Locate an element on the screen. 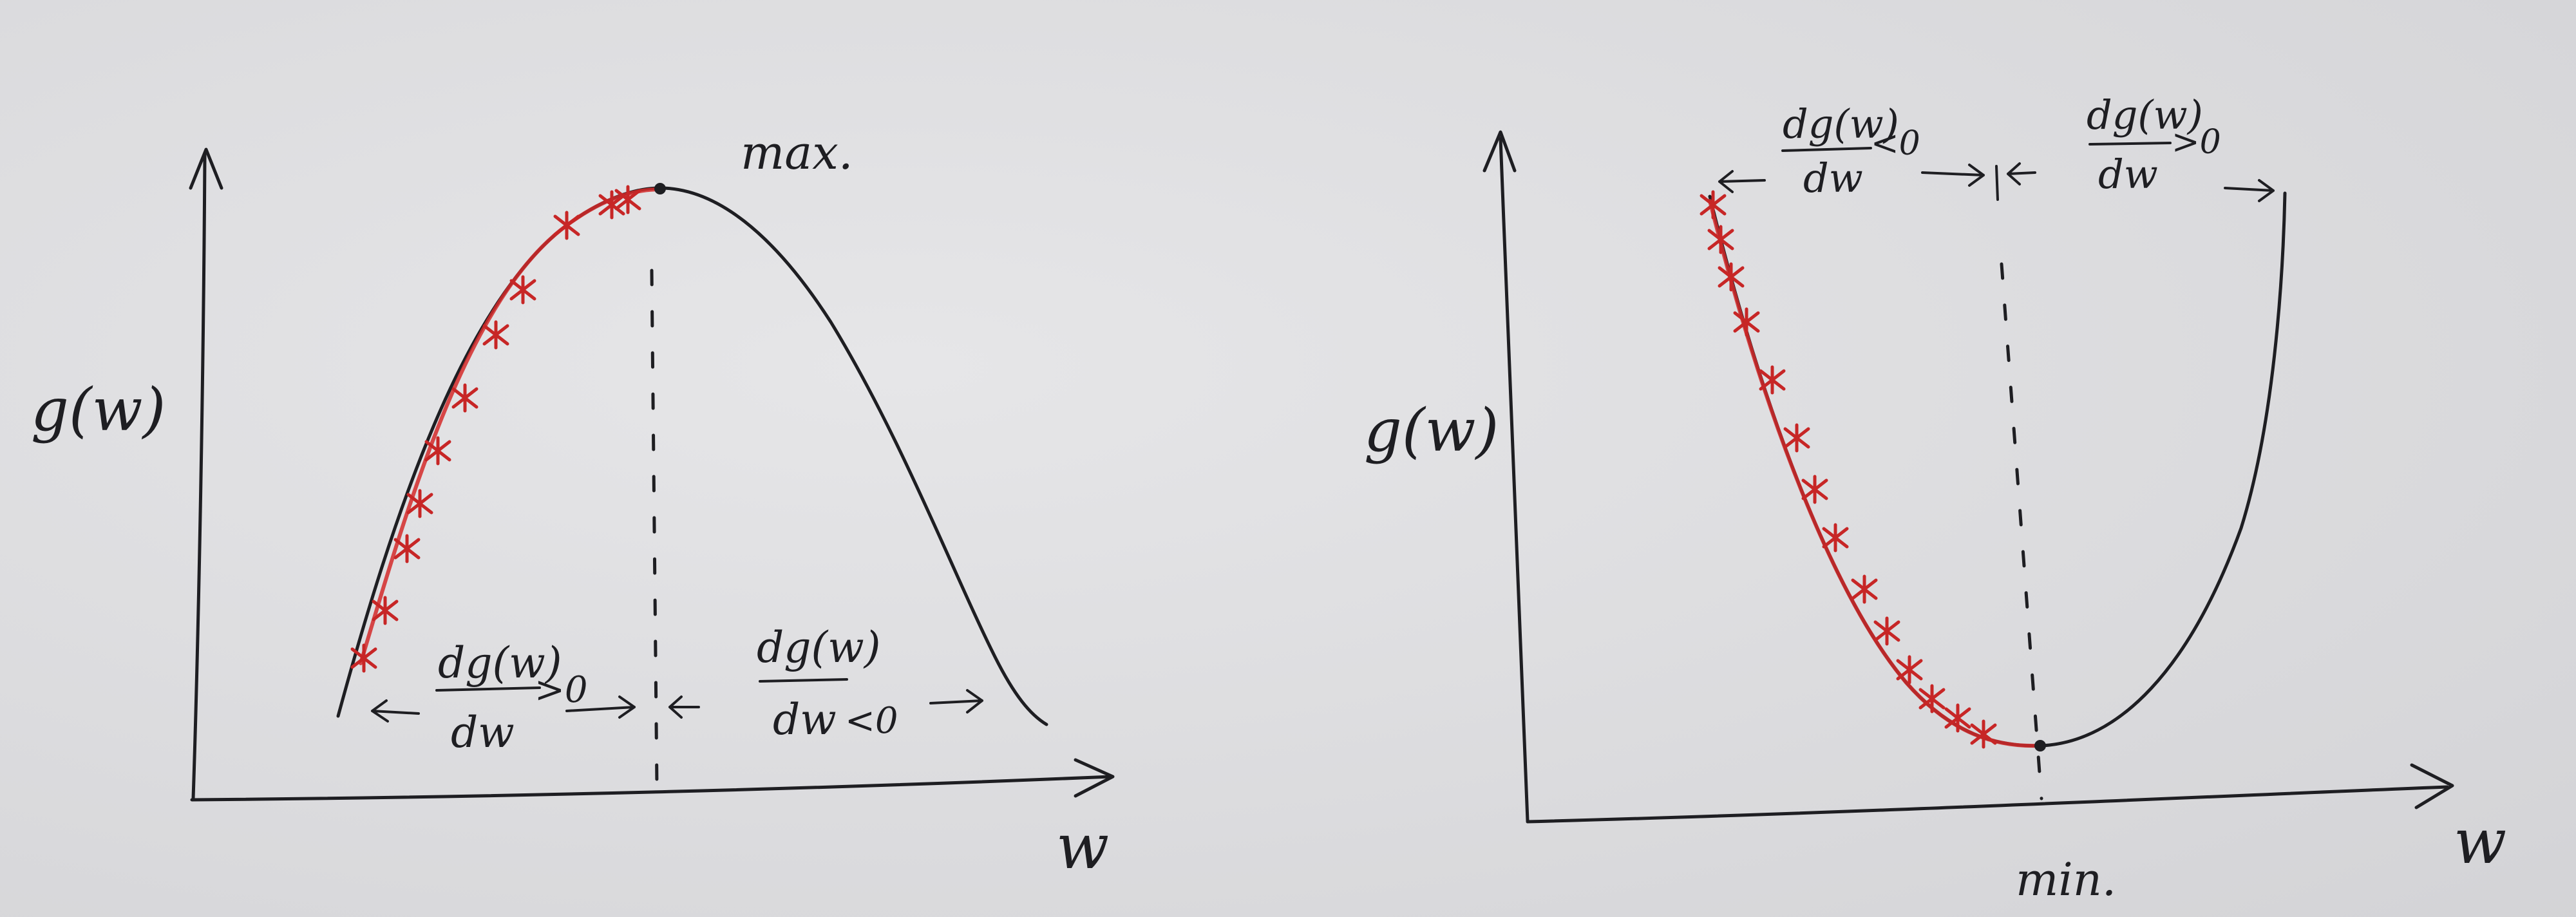  left-region-arrow-in is located at coordinates (684, 707).